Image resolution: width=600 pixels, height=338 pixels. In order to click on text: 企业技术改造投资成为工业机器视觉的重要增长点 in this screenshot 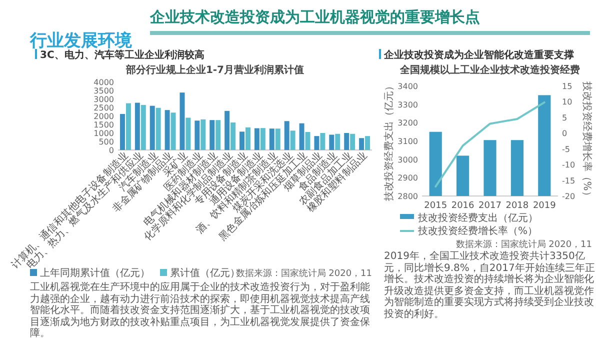, I will do `click(314, 17)`.